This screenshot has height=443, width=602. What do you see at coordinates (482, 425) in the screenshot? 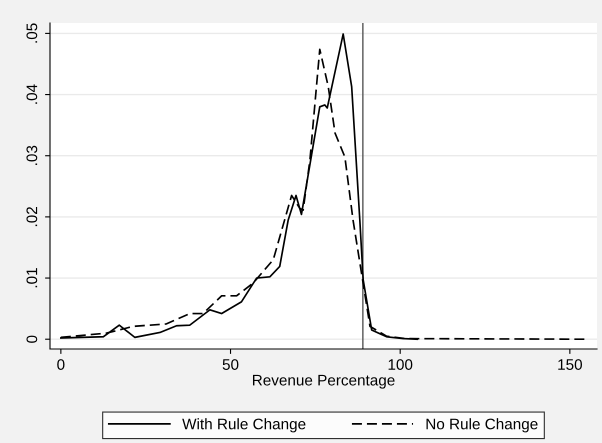
I see `legend-label: No Rule Change` at bounding box center [482, 425].